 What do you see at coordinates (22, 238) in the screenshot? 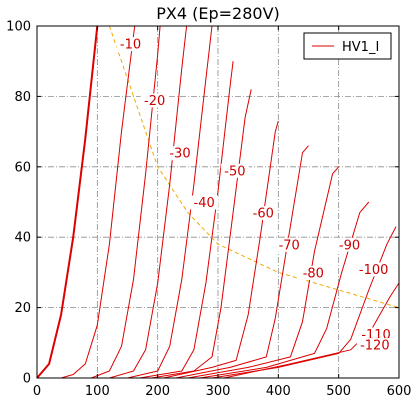
I see `y-tick-label: 40` at bounding box center [22, 238].